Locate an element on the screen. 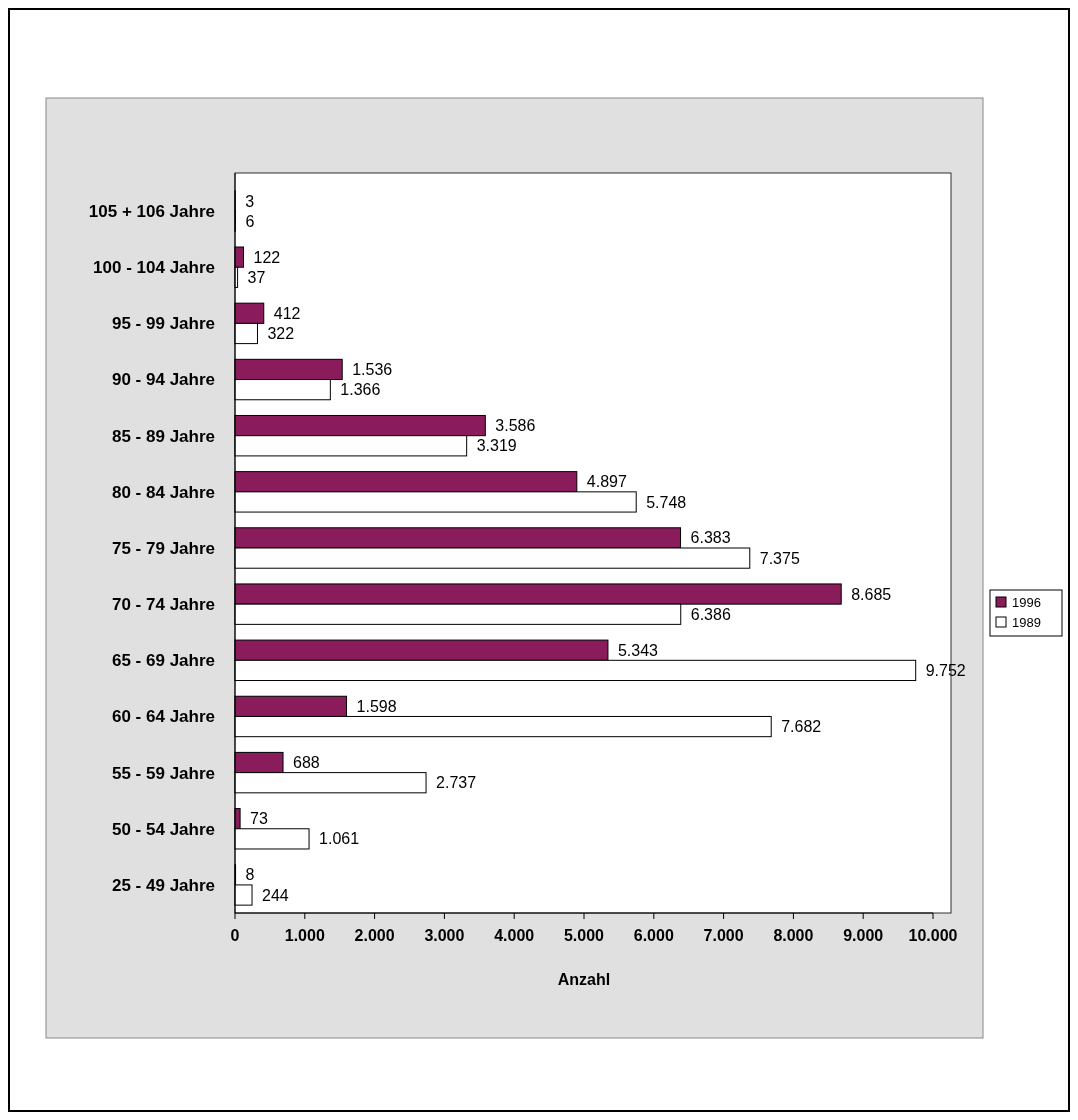 This screenshot has height=1120, width=1078. x-tick-label: 2.000 is located at coordinates (374, 935).